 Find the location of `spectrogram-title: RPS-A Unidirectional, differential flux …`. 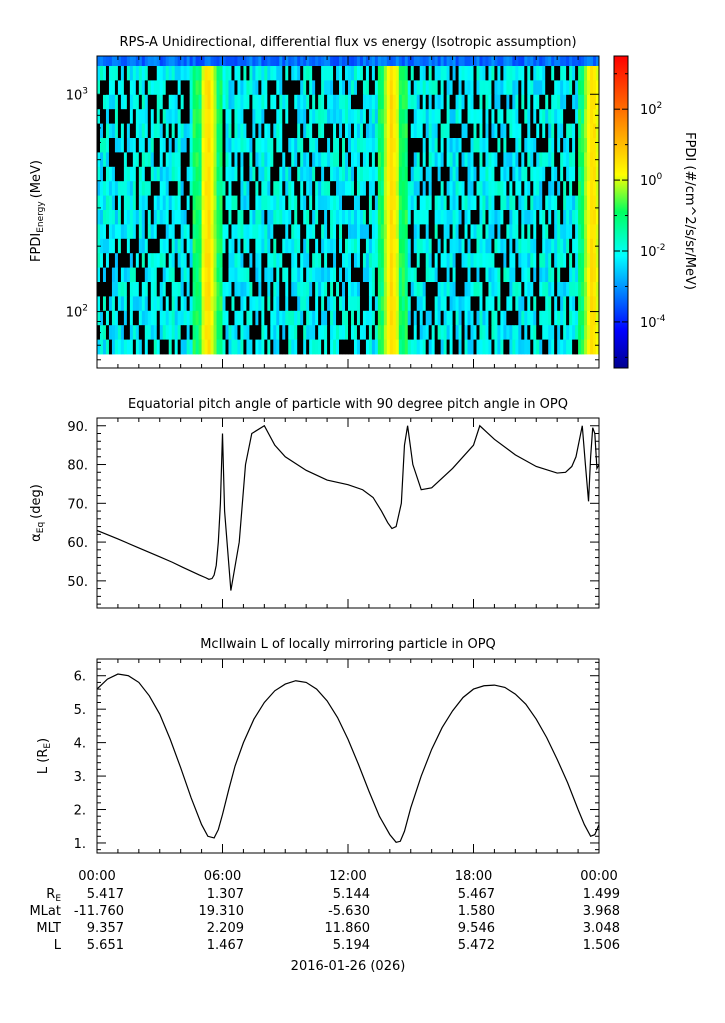

spectrogram-title: RPS-A Unidirectional, differential flux … is located at coordinates (347, 42).